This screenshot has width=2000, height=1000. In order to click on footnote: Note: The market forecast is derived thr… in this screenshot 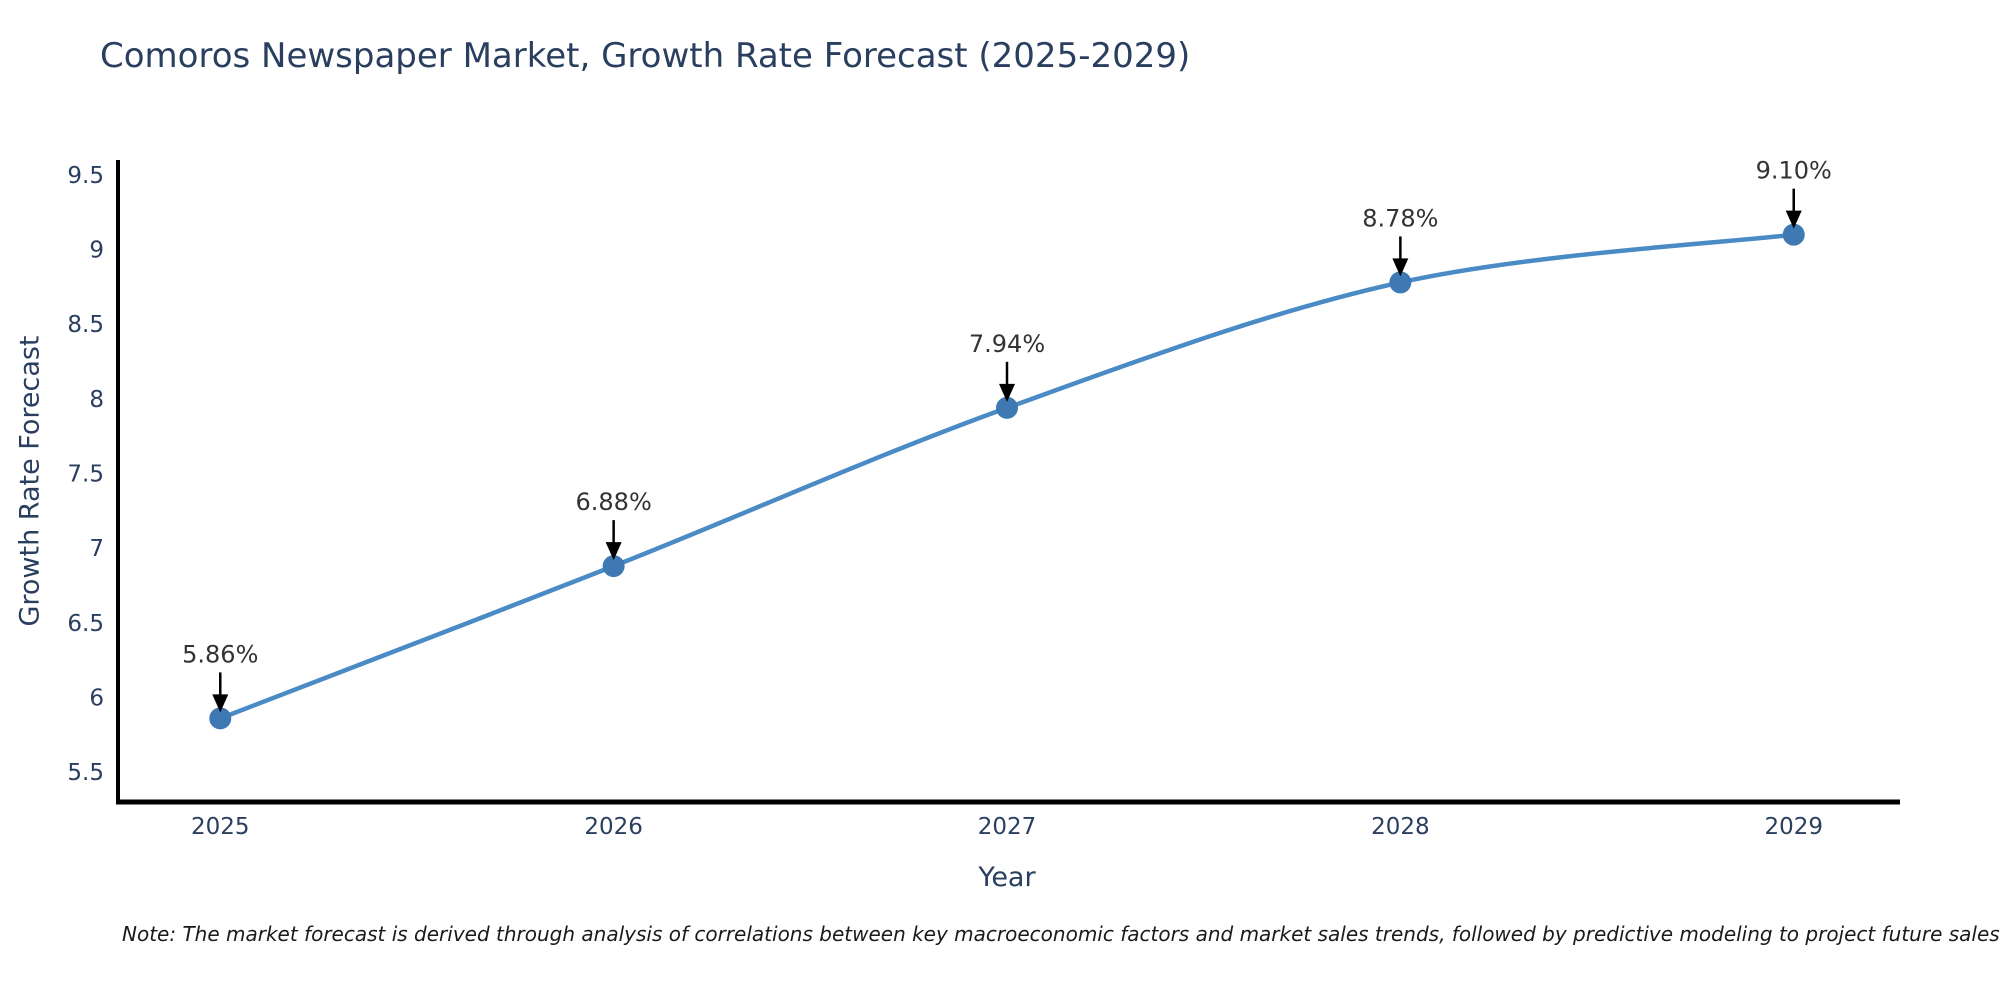, I will do `click(1061, 934)`.